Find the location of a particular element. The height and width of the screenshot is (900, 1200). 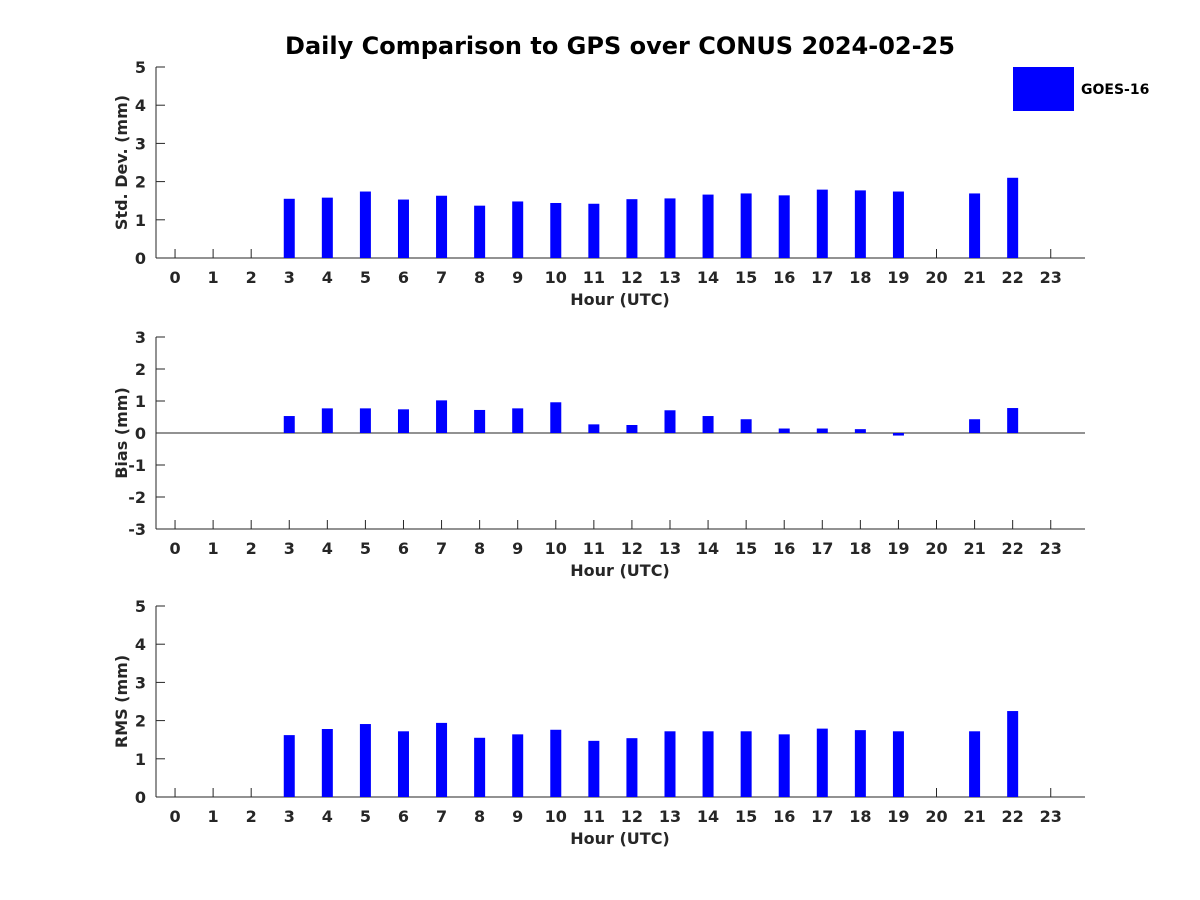

x-tick-label: 2 is located at coordinates (251, 277).